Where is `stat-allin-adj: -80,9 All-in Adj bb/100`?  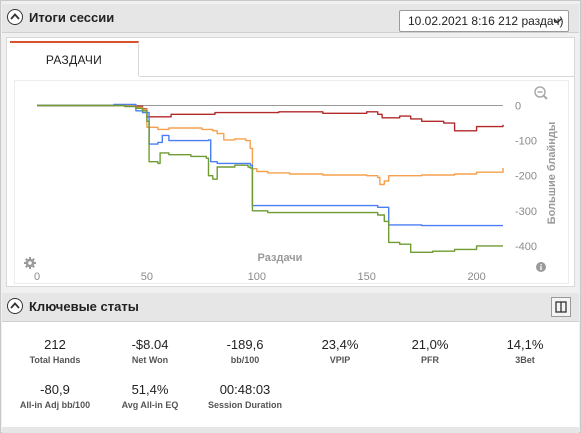
stat-allin-adj: -80,9 All-in Adj bb/100 is located at coordinates (55, 396).